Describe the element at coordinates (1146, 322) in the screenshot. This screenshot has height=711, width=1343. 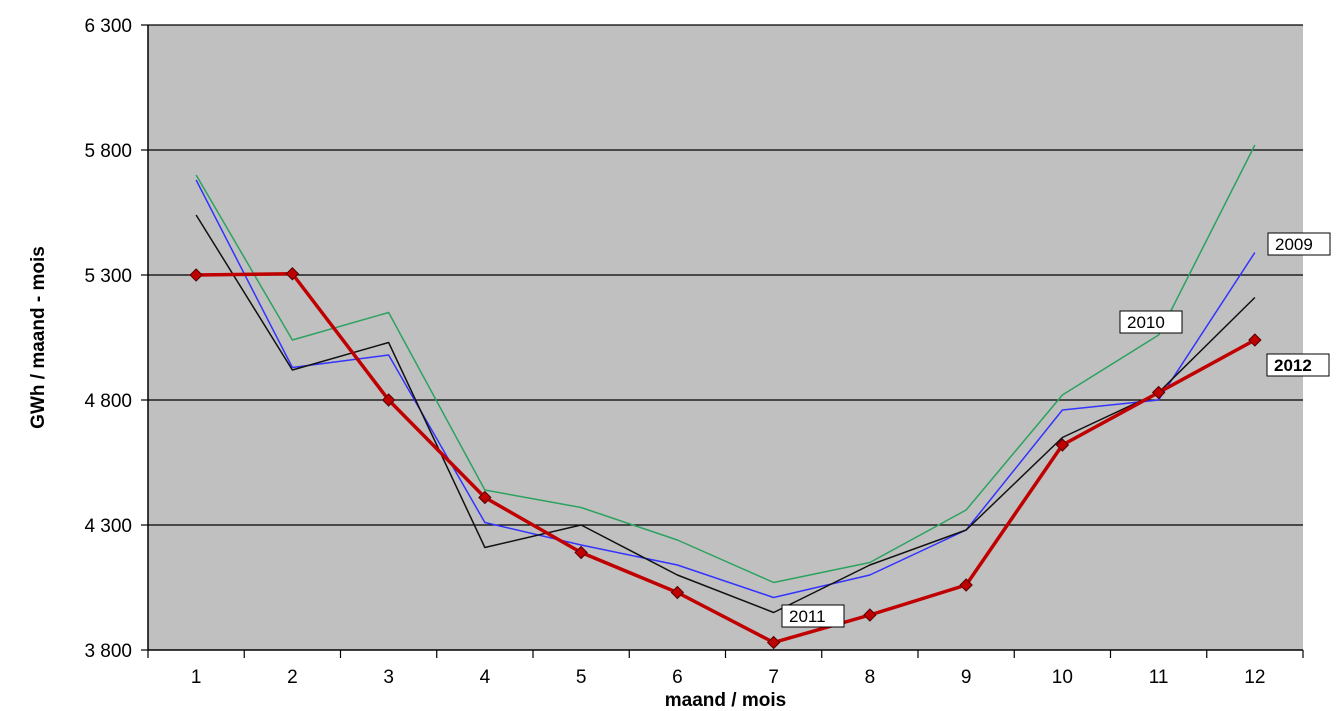
I see `series-label-text: 2010` at that location.